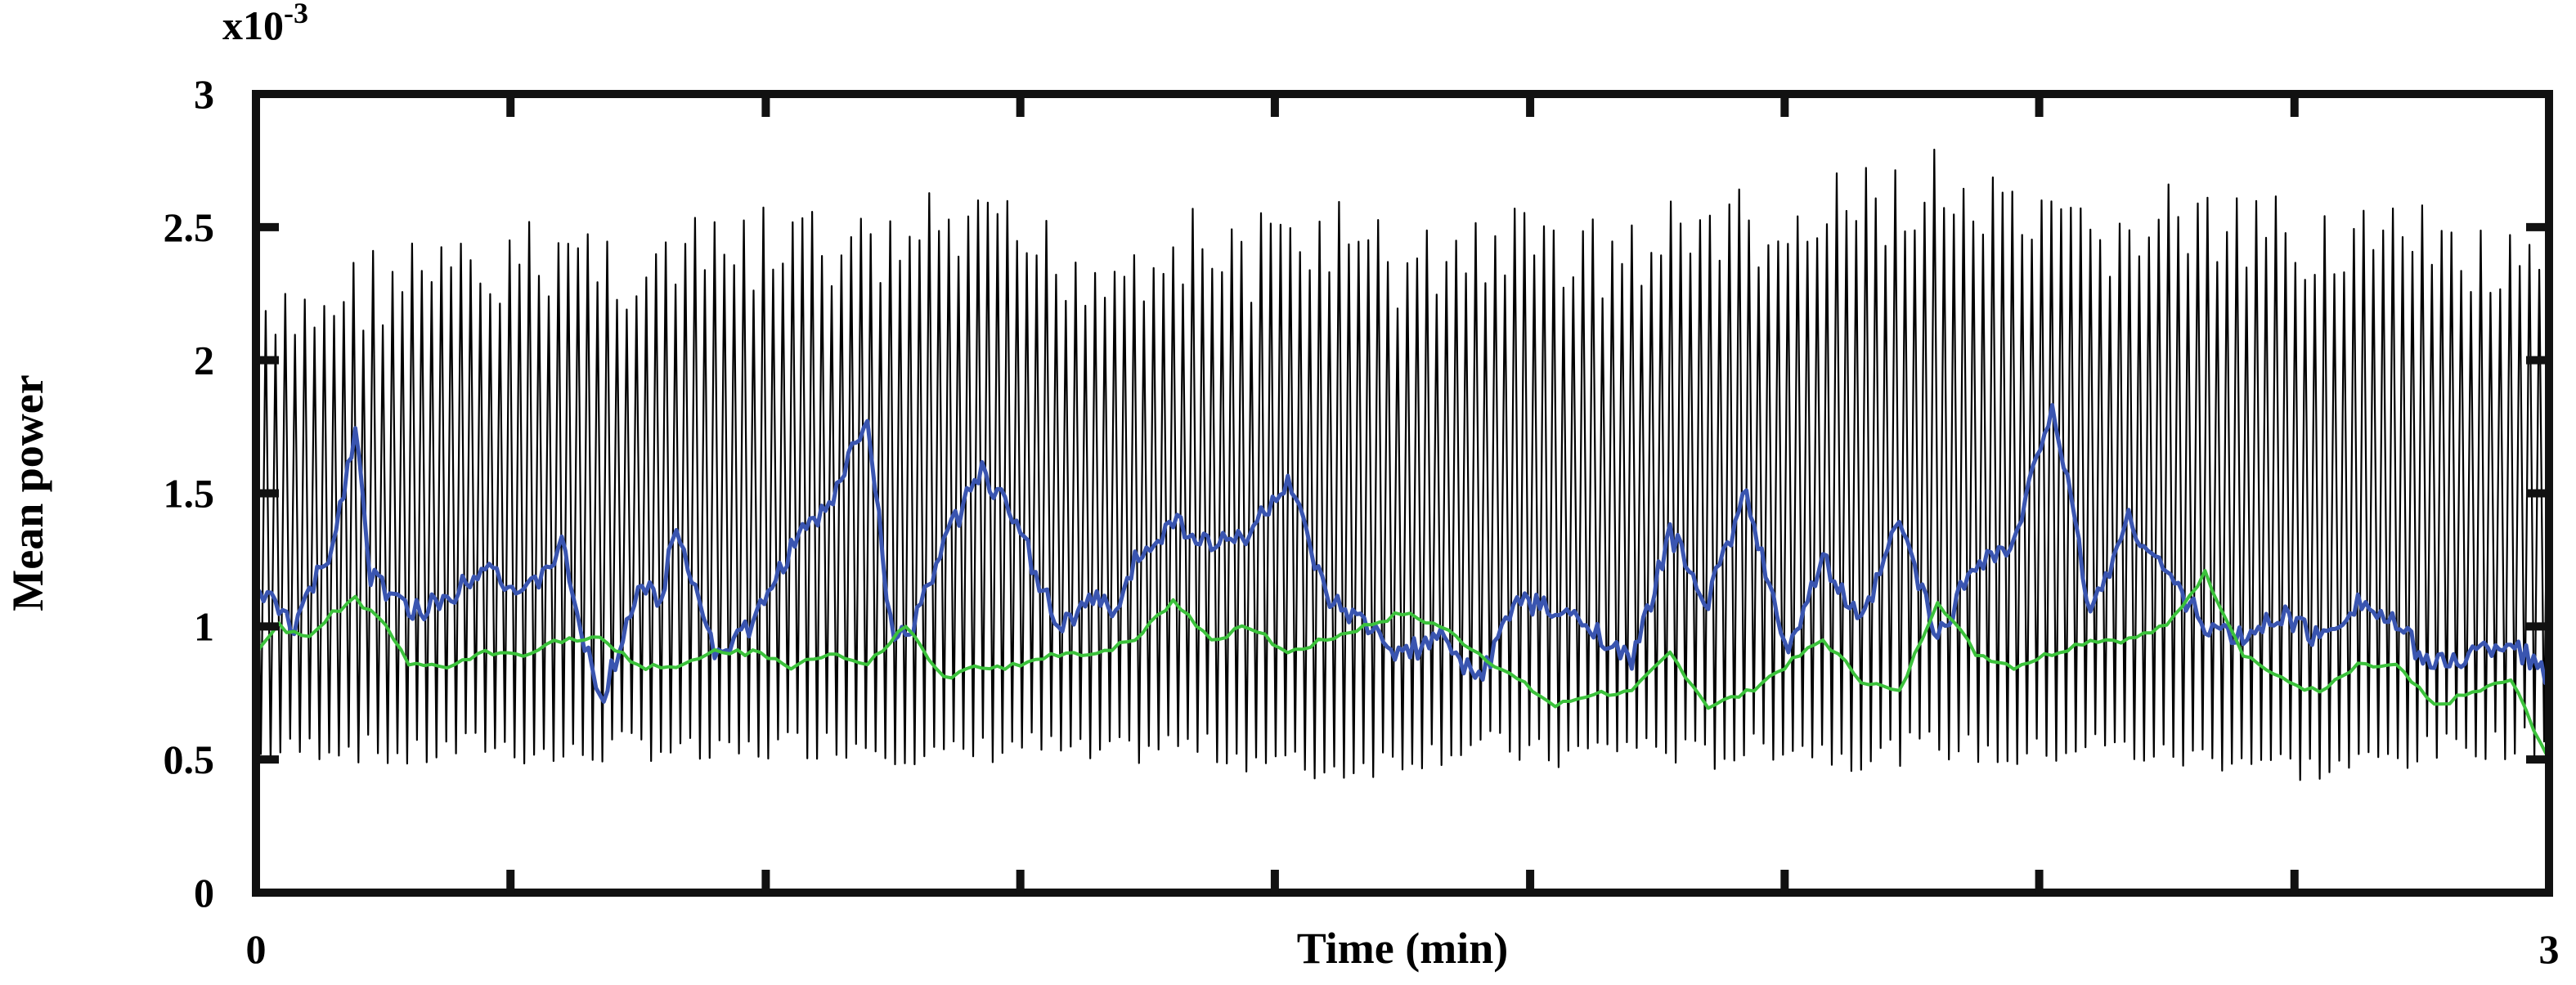 The height and width of the screenshot is (985, 2576). Describe the element at coordinates (2549, 949) in the screenshot. I see `x-tick-label: 3` at that location.